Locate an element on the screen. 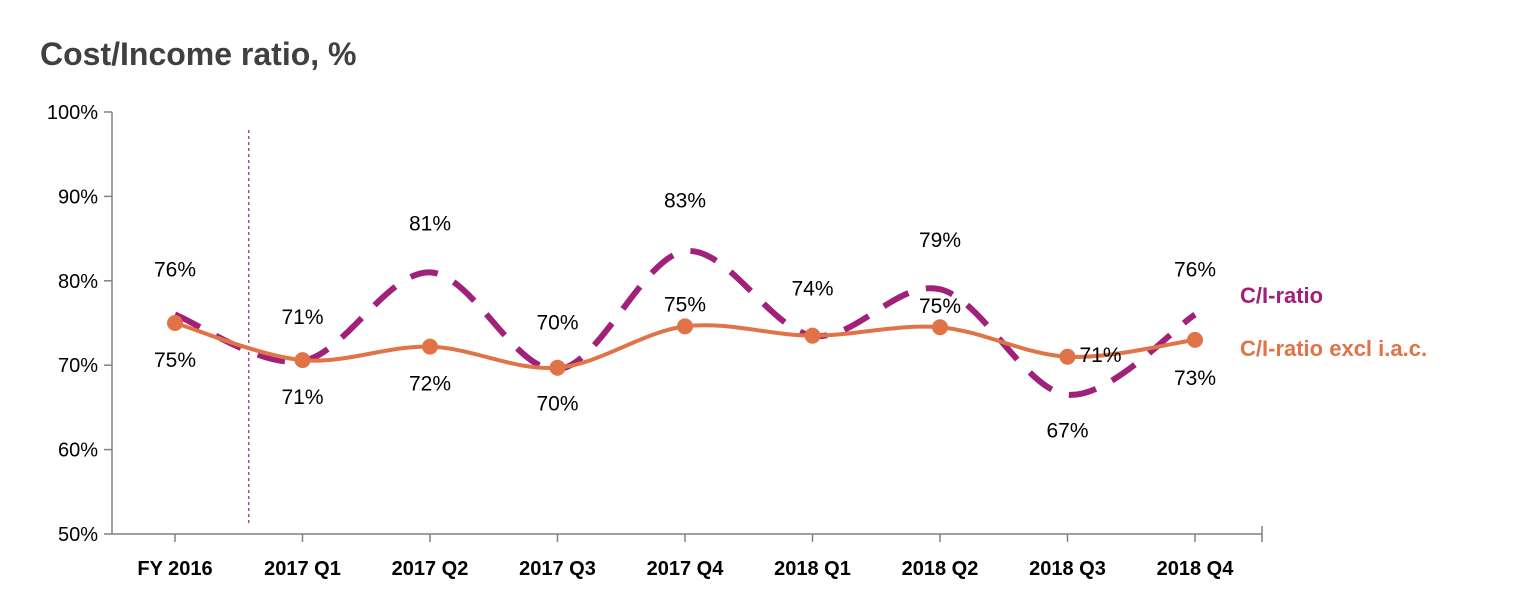 The height and width of the screenshot is (606, 1524). y-tick-label: 100% is located at coordinates (72, 113).